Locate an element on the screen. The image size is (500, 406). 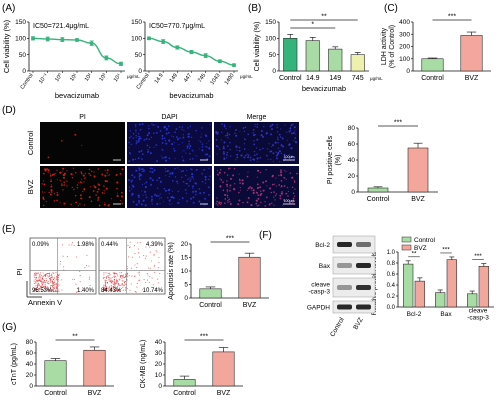
y-tick-label: 100 is located at coordinates (270, 39).